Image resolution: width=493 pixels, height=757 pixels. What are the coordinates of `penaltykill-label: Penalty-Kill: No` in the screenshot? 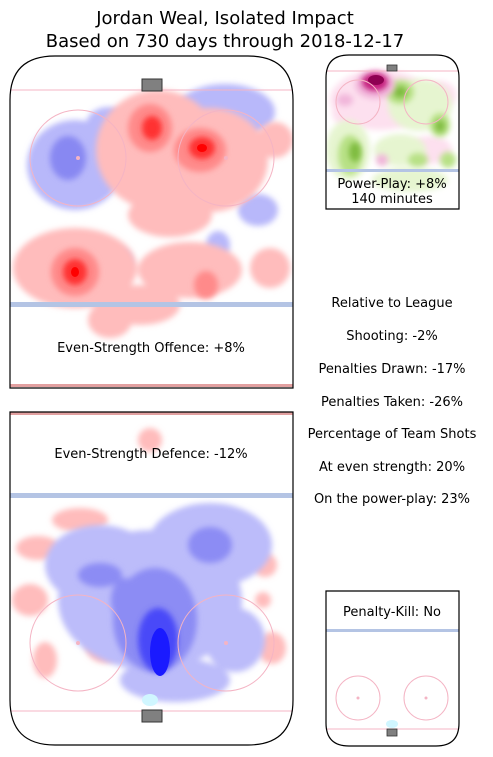 It's located at (392, 612).